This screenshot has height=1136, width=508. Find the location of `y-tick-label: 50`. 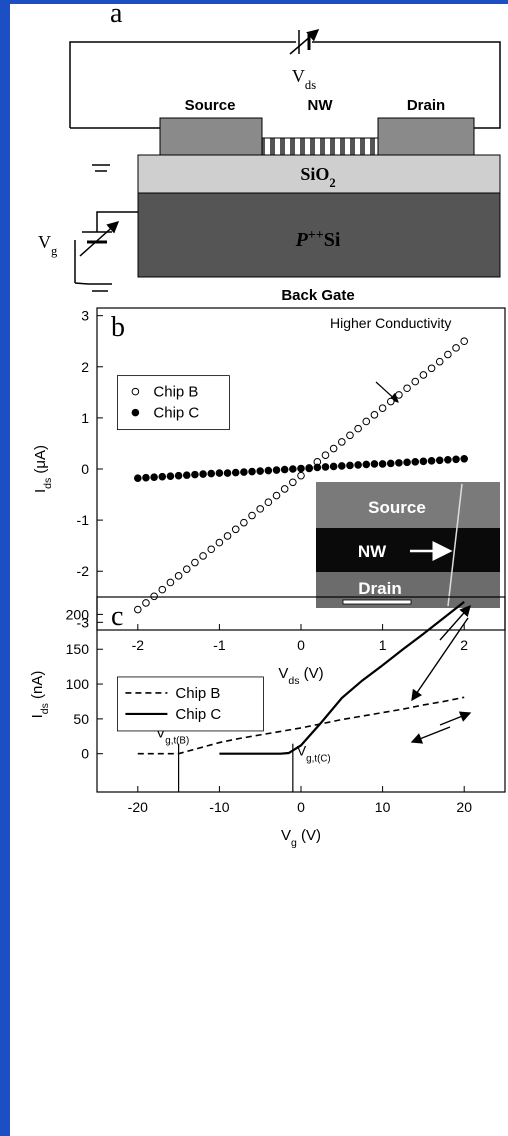

y-tick-label: 50 is located at coordinates (81, 719).